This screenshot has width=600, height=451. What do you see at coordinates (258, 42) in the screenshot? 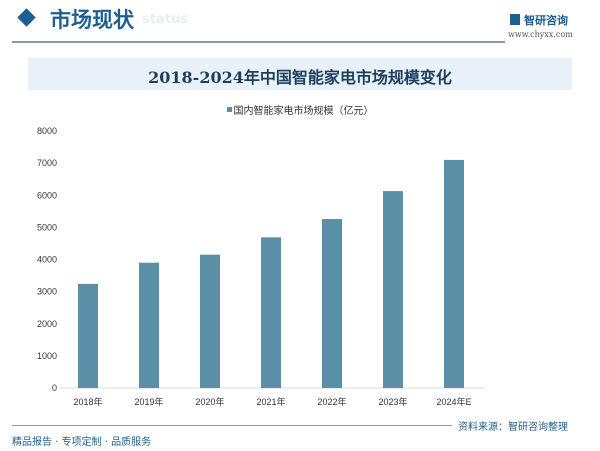
I see `header-divider` at bounding box center [258, 42].